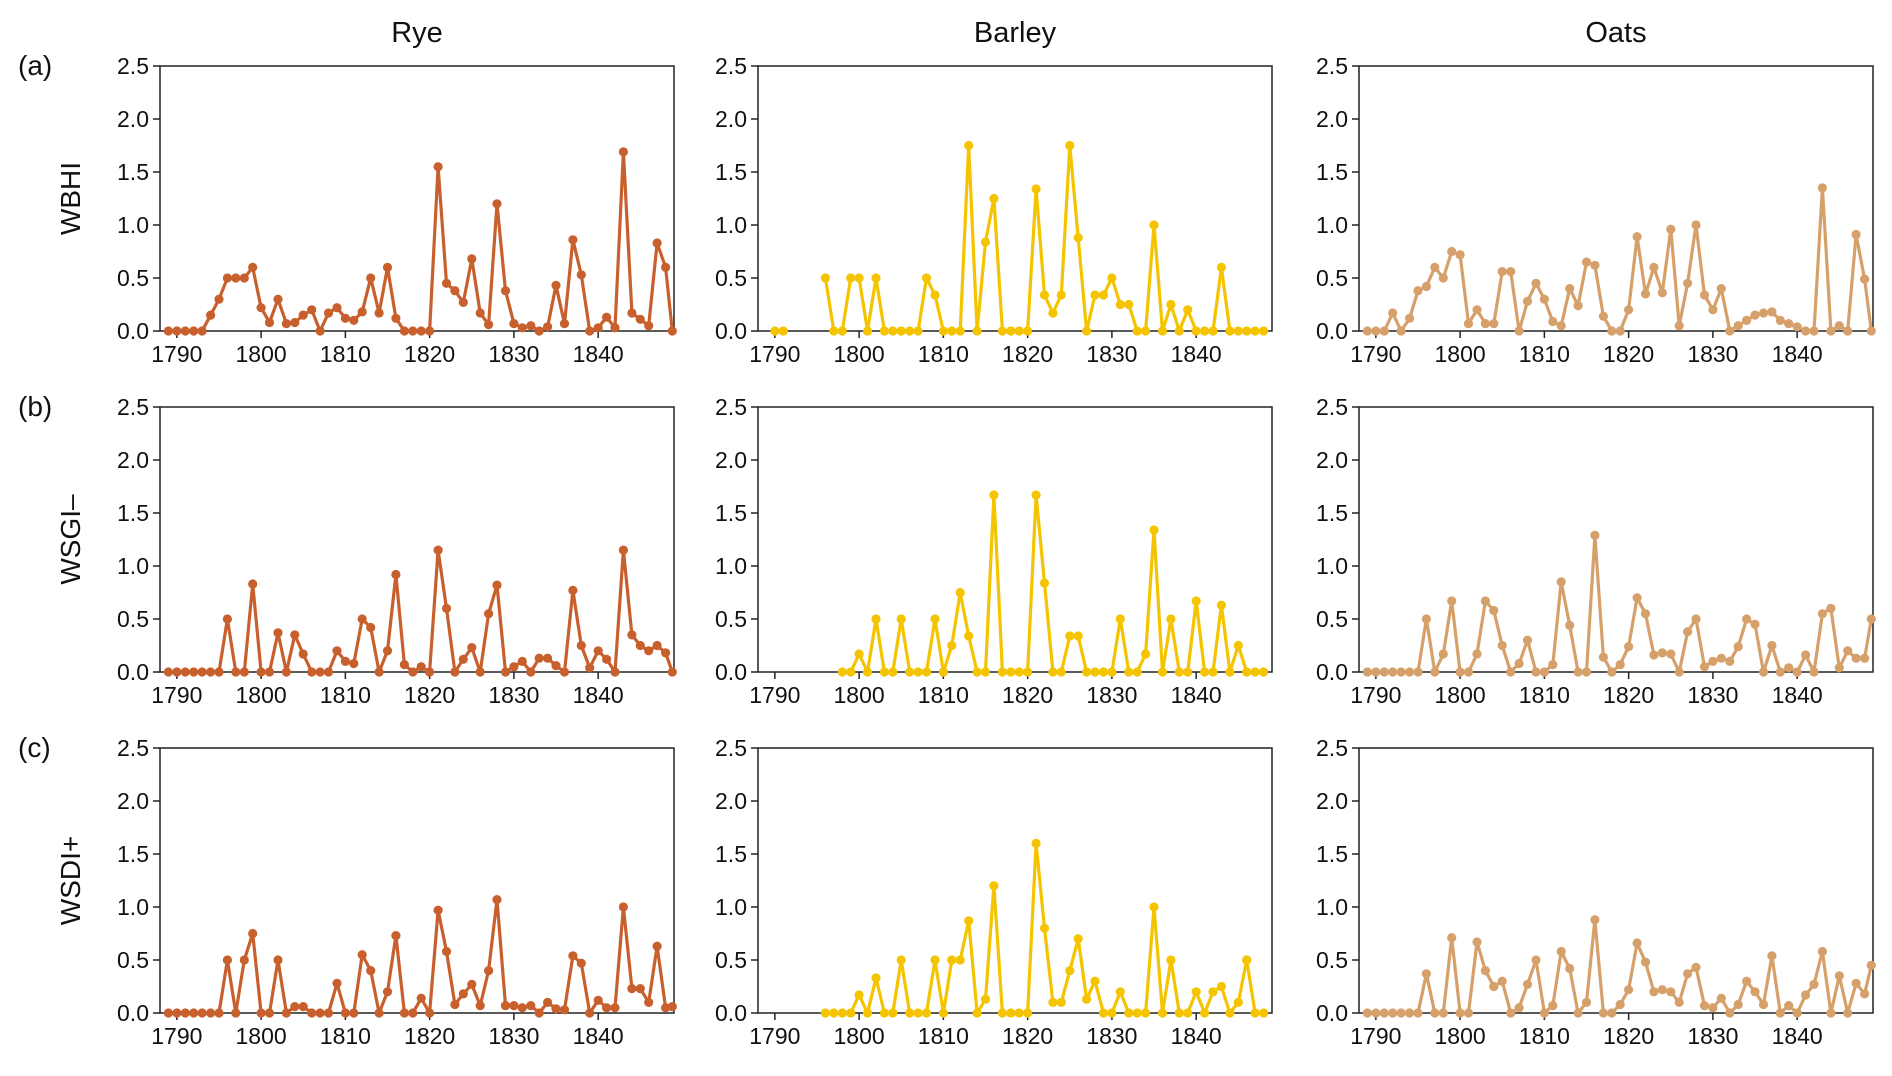  What do you see at coordinates (1027, 1036) in the screenshot?
I see `x-tick-label: 1820` at bounding box center [1027, 1036].